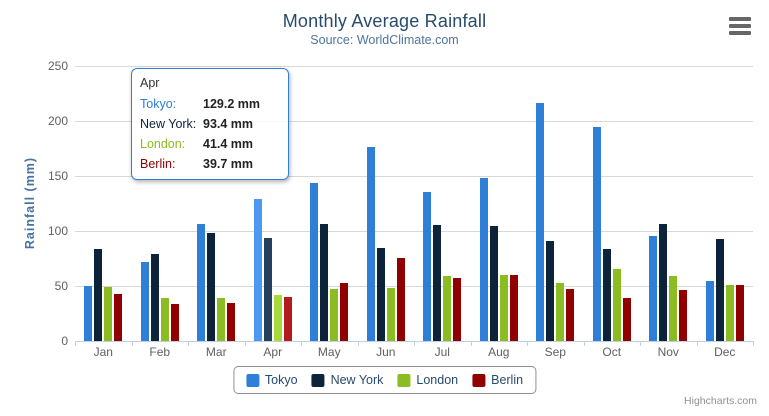 This screenshot has height=416, width=769. Describe the element at coordinates (158, 104) in the screenshot. I see `tooltip-series-label: Tokyo:` at that location.